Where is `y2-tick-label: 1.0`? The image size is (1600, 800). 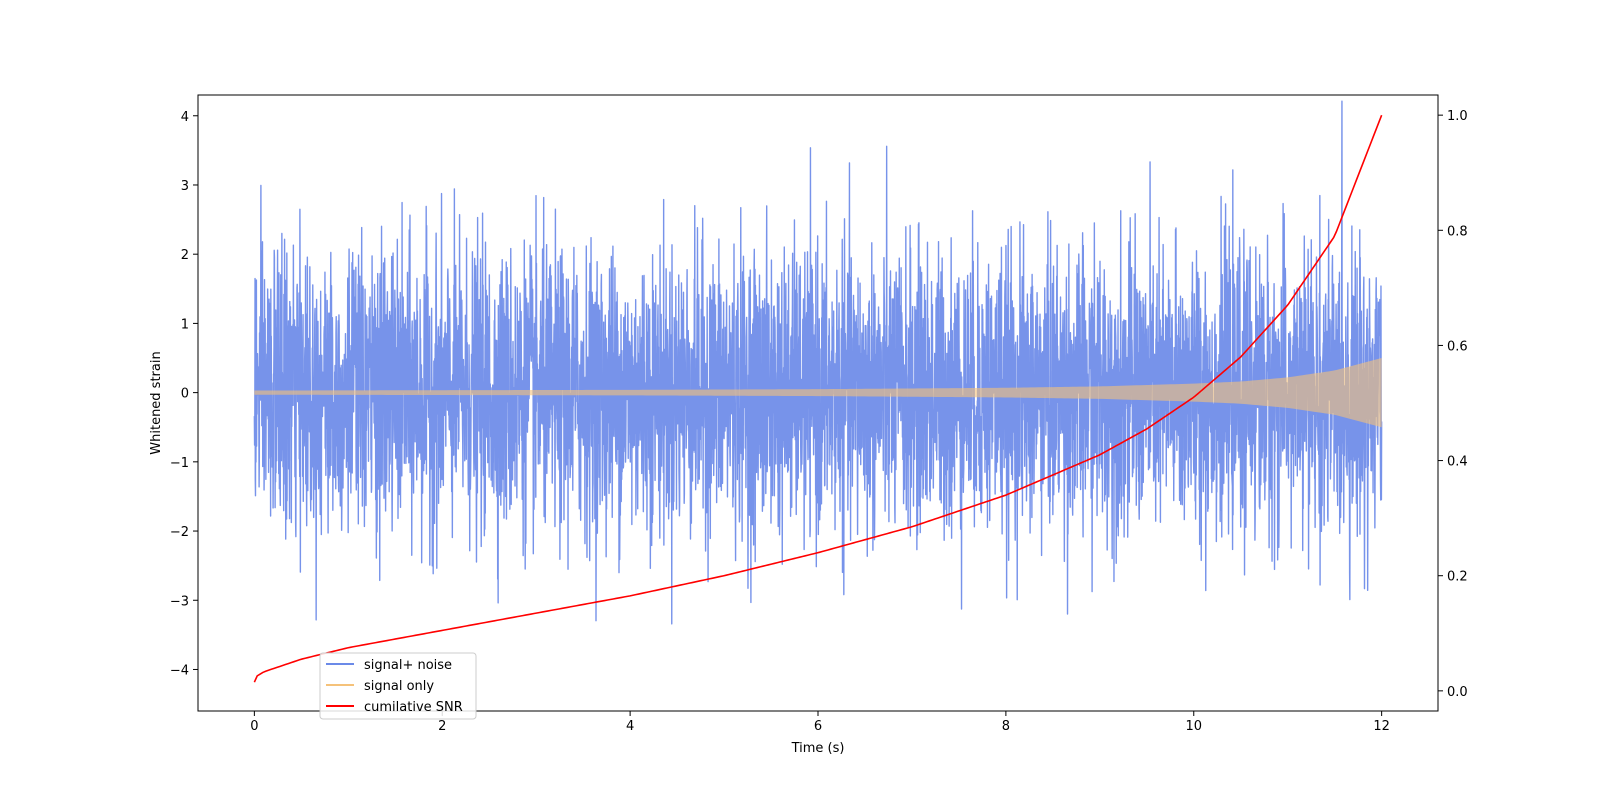 y2-tick-label: 1.0 is located at coordinates (1457, 116).